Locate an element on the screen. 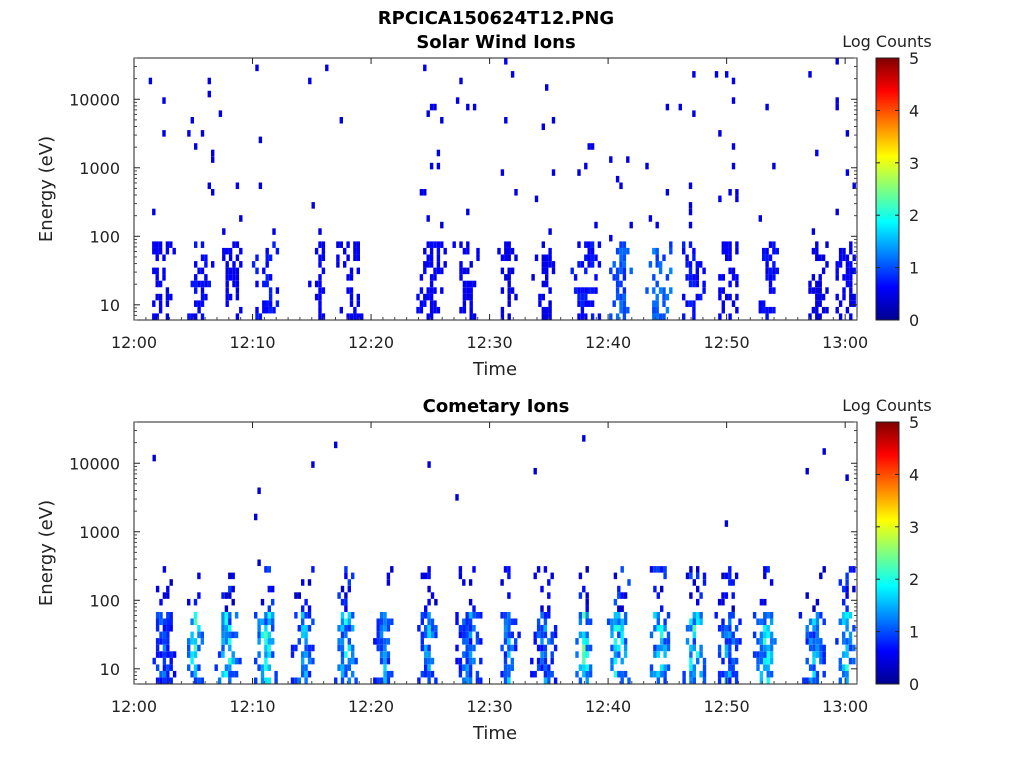 This screenshot has width=1024, height=768. colorbar-label-solar-wind: Log Counts is located at coordinates (887, 41).